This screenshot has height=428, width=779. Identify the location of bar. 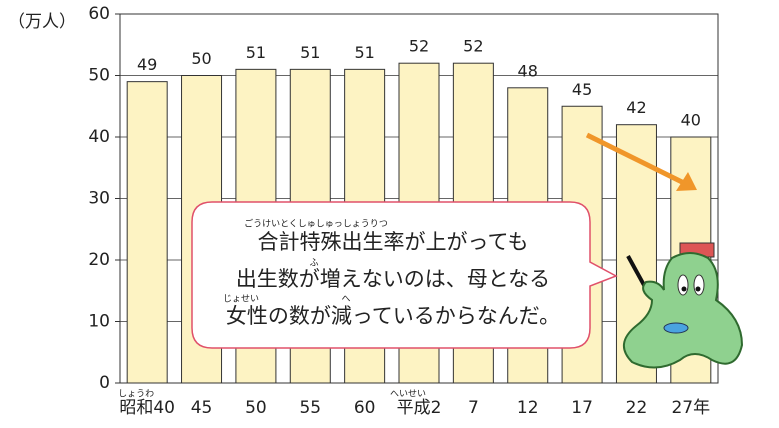
(147, 232).